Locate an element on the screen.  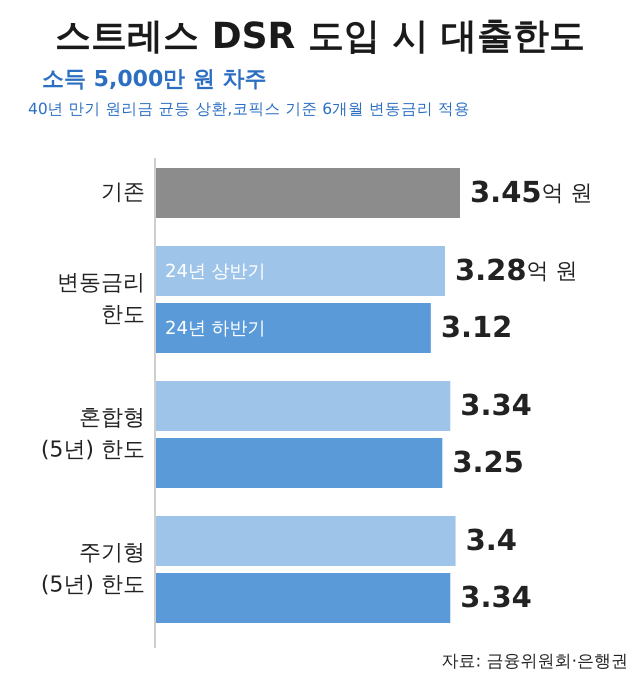
data-label: 3.28억 원 is located at coordinates (516, 269).